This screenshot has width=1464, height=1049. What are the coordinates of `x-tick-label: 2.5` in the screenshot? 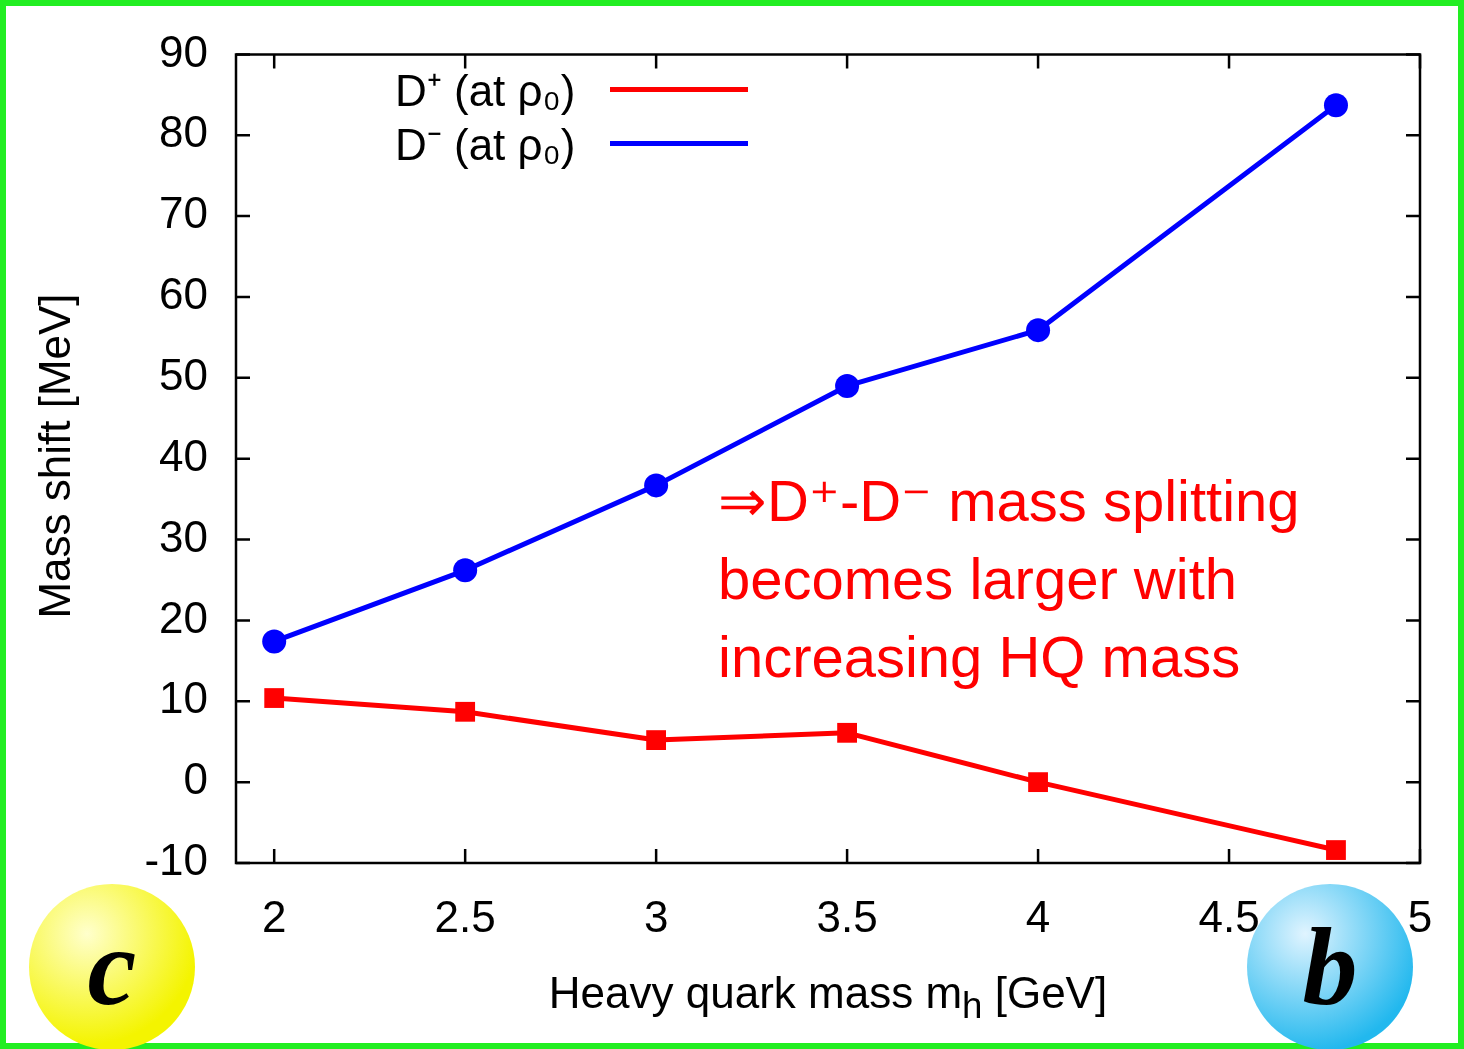 It's located at (465, 916).